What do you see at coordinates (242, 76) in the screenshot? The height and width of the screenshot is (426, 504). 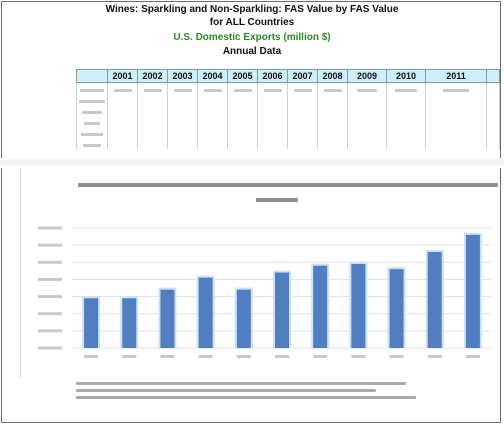 I see `year-header: 2005` at bounding box center [242, 76].